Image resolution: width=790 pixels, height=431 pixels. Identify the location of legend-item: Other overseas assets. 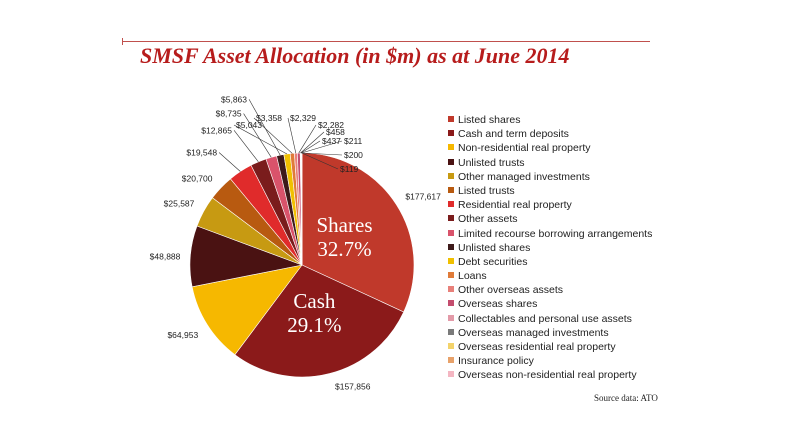
(550, 290).